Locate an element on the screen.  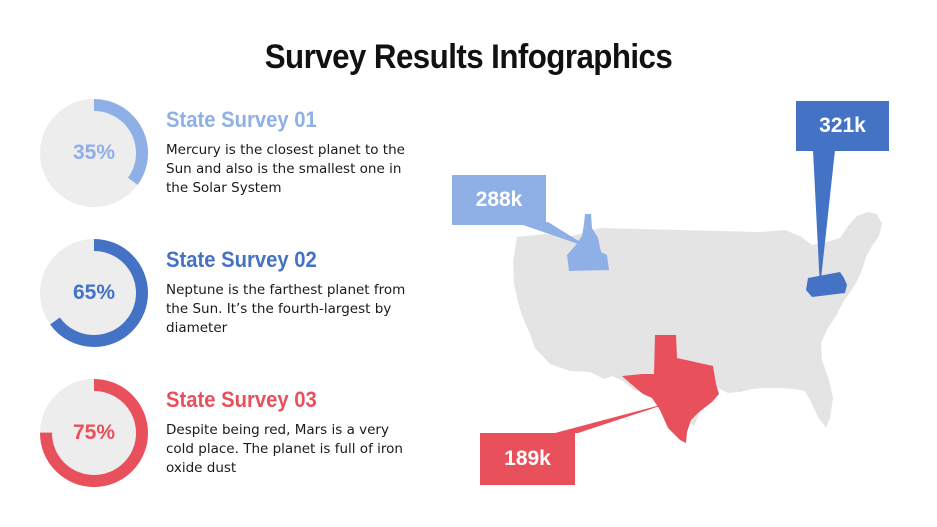
callout-label: 321k is located at coordinates (842, 125).